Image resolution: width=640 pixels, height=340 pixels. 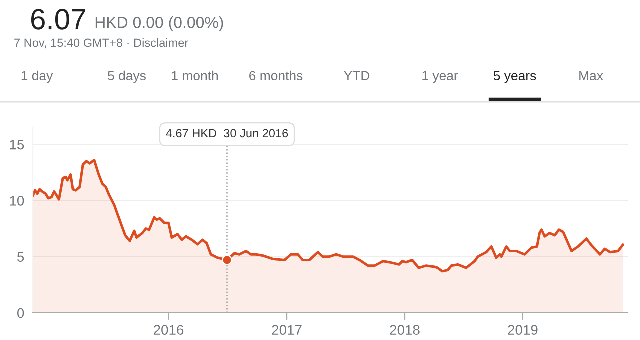 I want to click on y-tick-label: 15, so click(x=17, y=145).